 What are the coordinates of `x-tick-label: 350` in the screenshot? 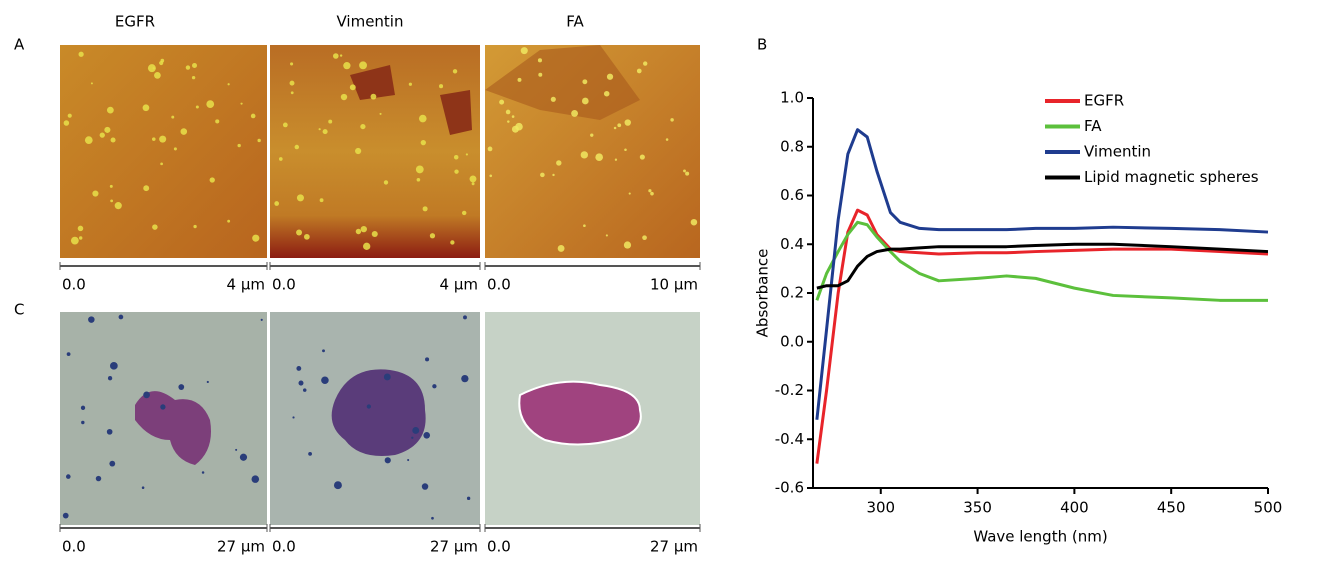 It's located at (977, 508).